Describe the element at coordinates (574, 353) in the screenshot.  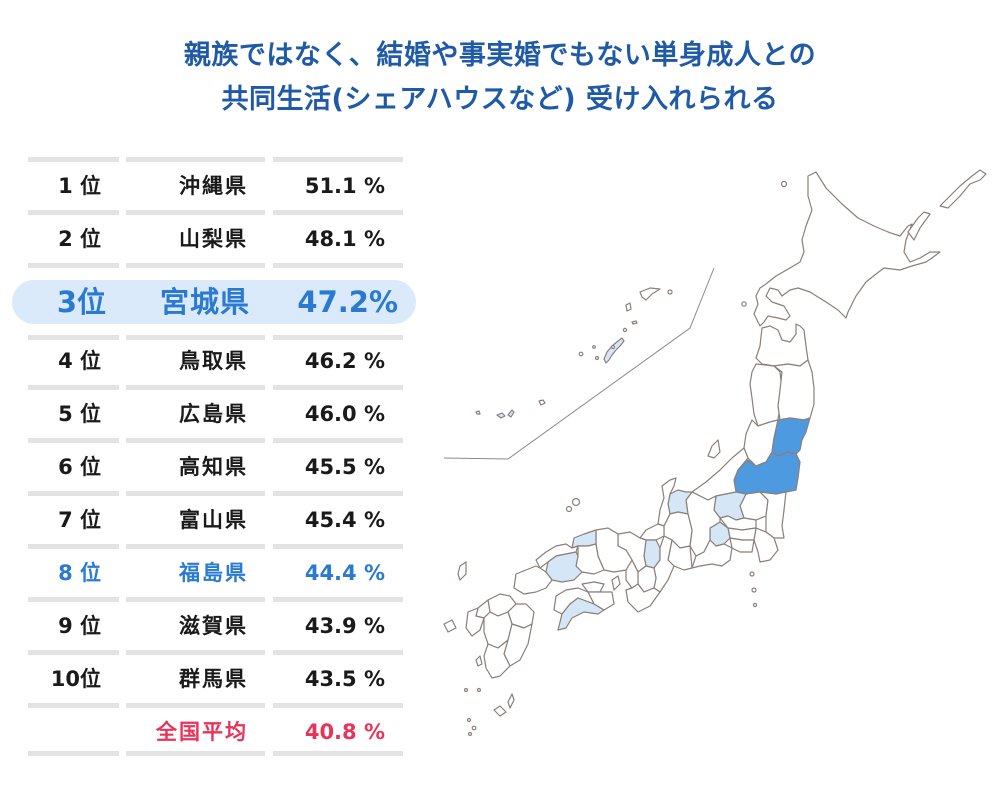
I see `okinawa-prefecture` at that location.